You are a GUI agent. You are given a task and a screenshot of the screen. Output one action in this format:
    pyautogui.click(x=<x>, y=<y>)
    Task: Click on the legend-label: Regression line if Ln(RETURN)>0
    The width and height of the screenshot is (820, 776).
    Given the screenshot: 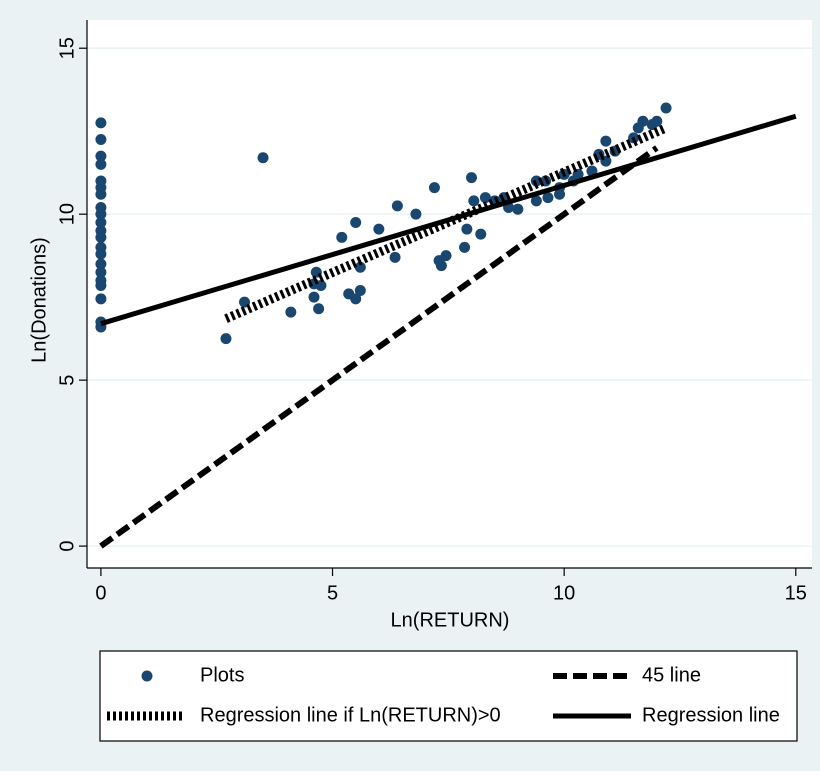 What is the action you would take?
    pyautogui.click(x=350, y=715)
    